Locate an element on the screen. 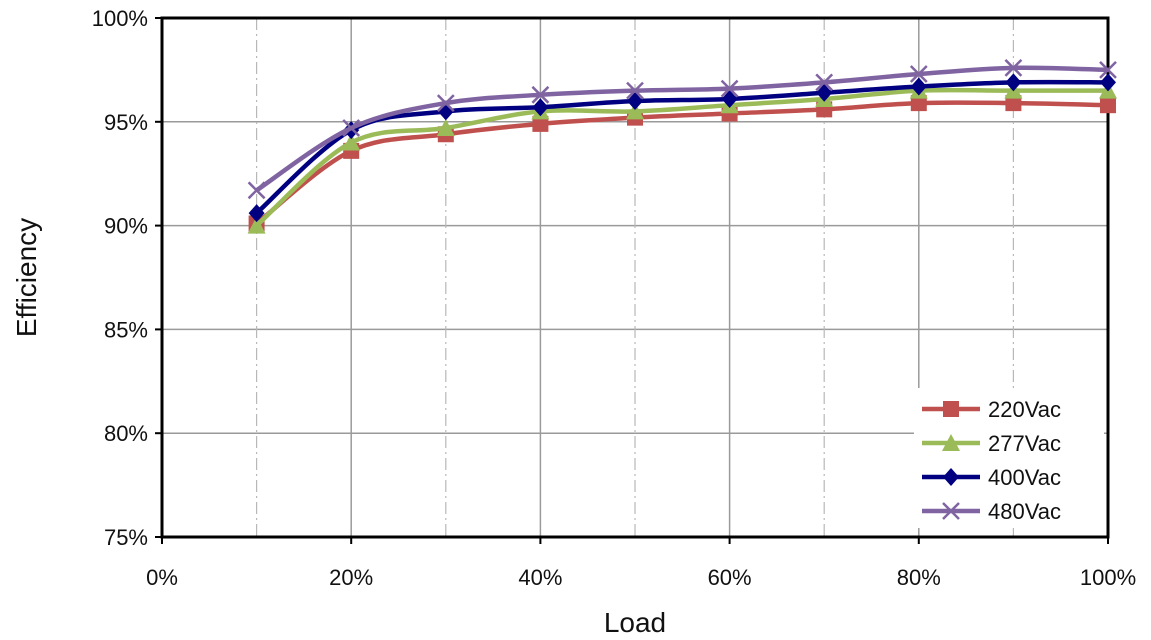  legend-marker is located at coordinates (951, 409).